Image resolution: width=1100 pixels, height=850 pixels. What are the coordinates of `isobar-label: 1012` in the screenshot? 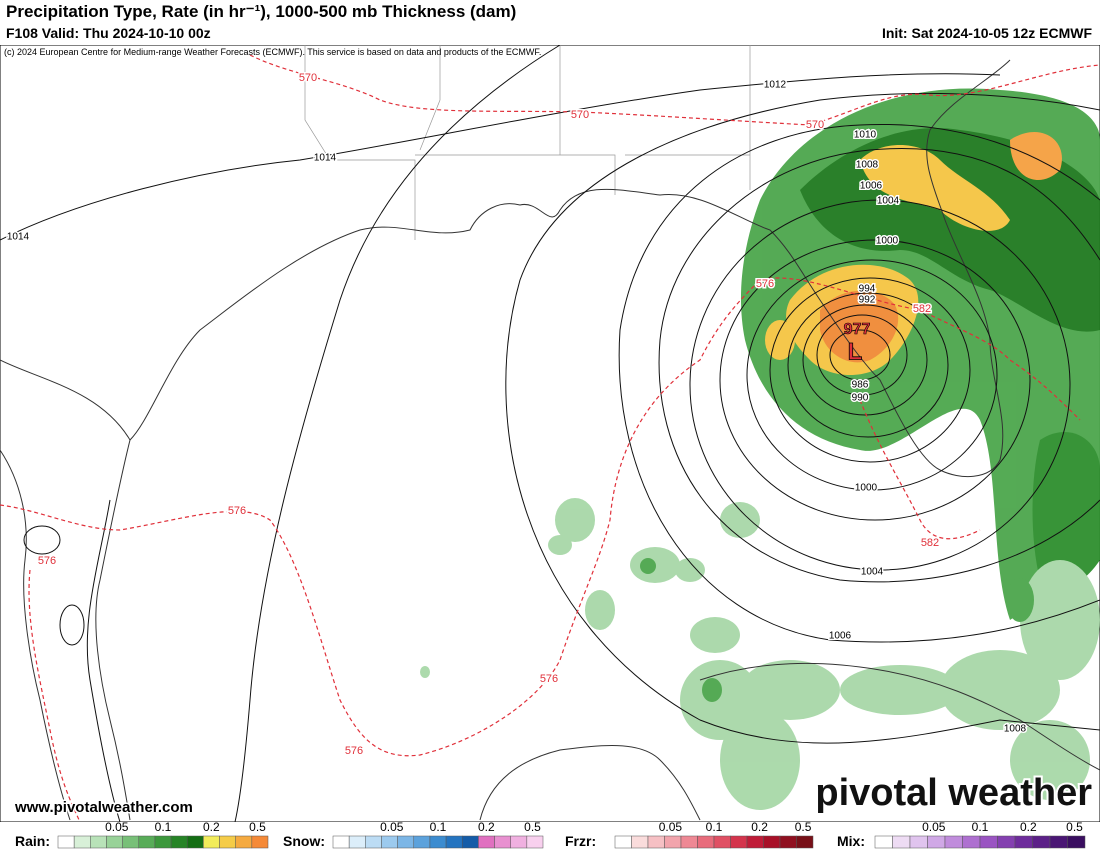 It's located at (775, 85).